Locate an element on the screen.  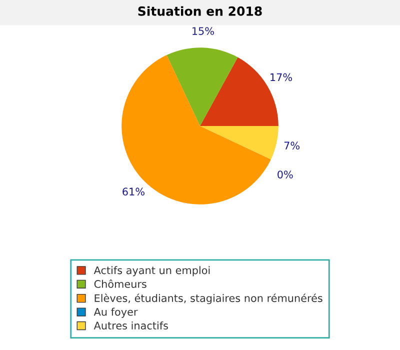
legend-label: Autres inactifs is located at coordinates (131, 325).